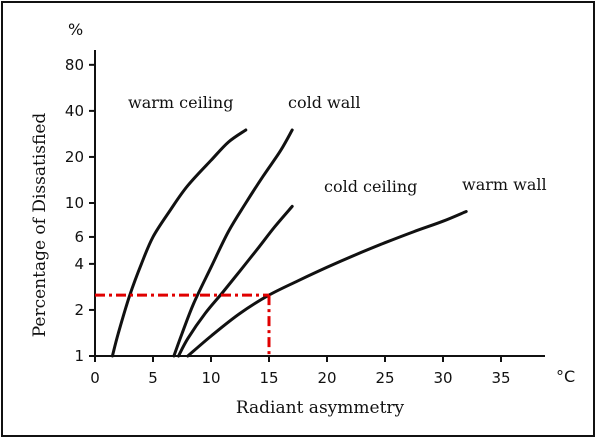 The width and height of the screenshot is (600, 442). What do you see at coordinates (442, 378) in the screenshot?
I see `x-tick-label: 30` at bounding box center [442, 378].